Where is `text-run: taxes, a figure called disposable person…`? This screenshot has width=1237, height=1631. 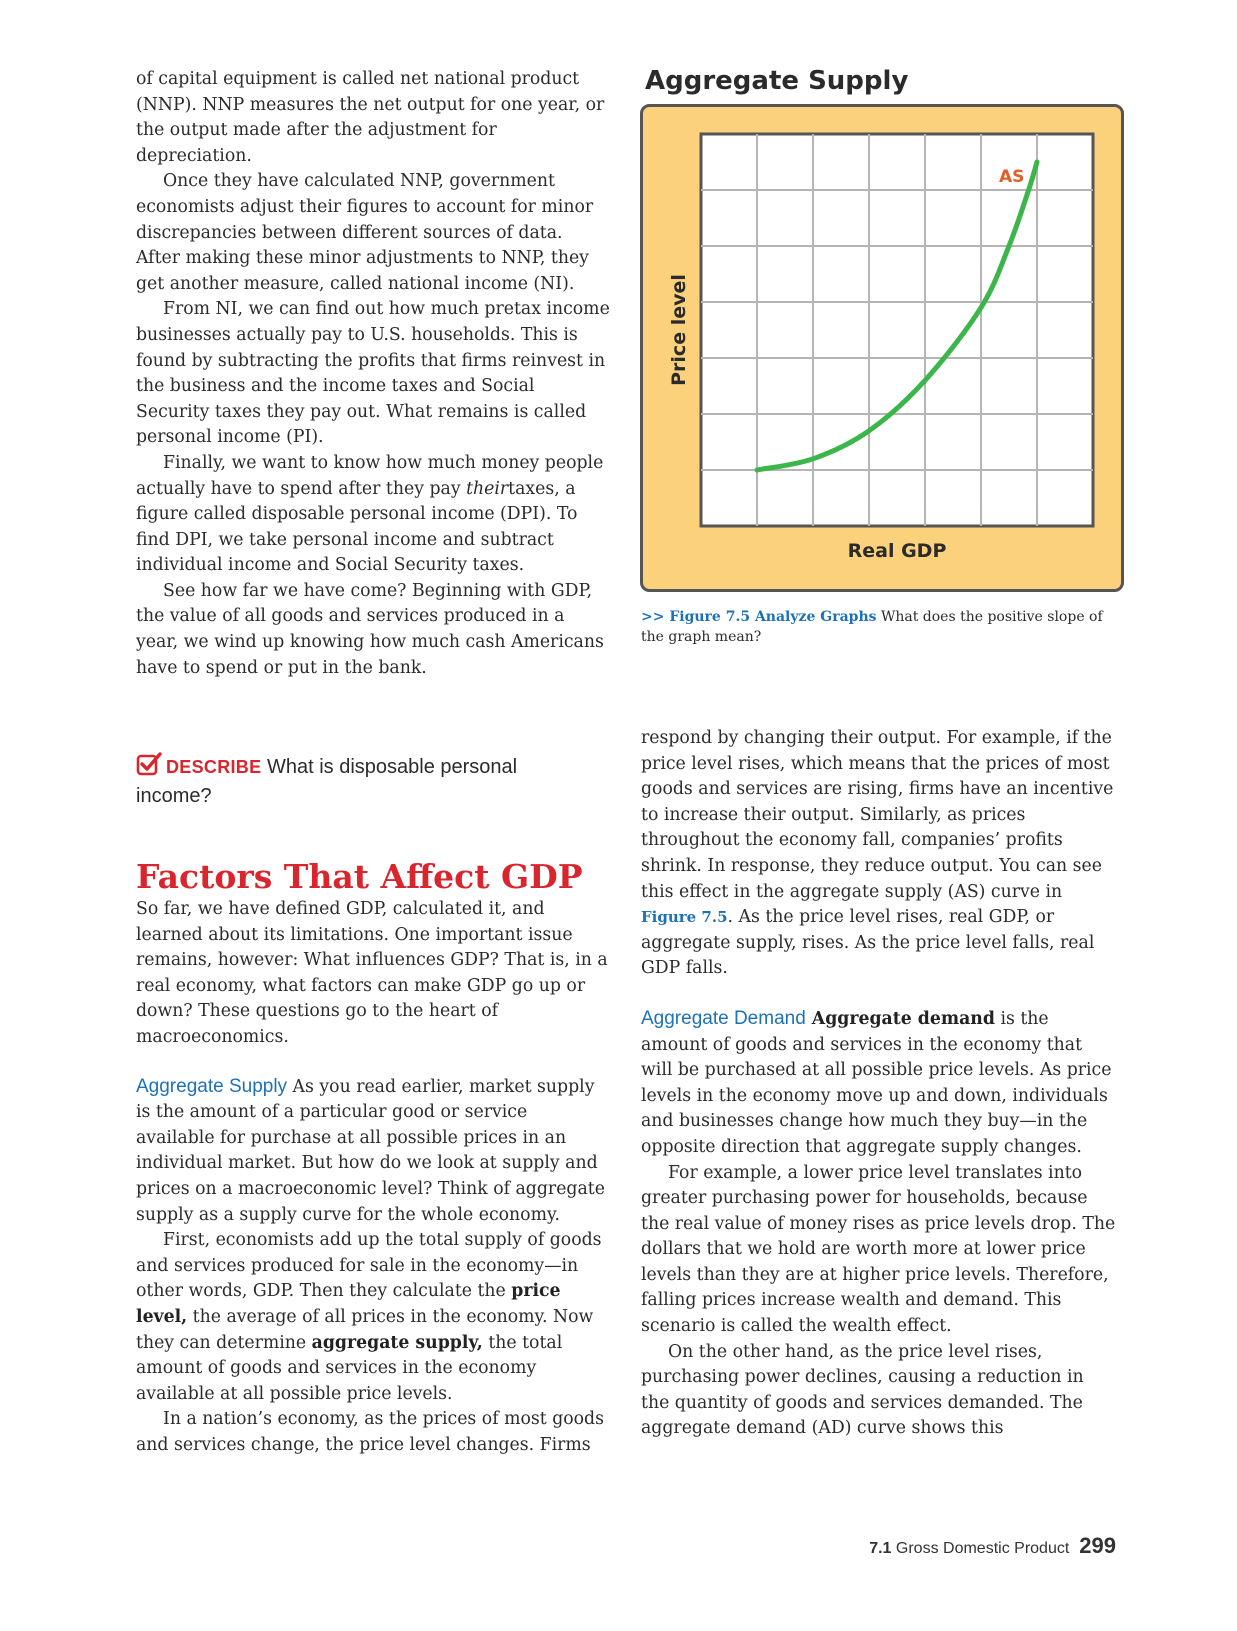 text-run: taxes, a figure called disposable person… is located at coordinates (357, 527).